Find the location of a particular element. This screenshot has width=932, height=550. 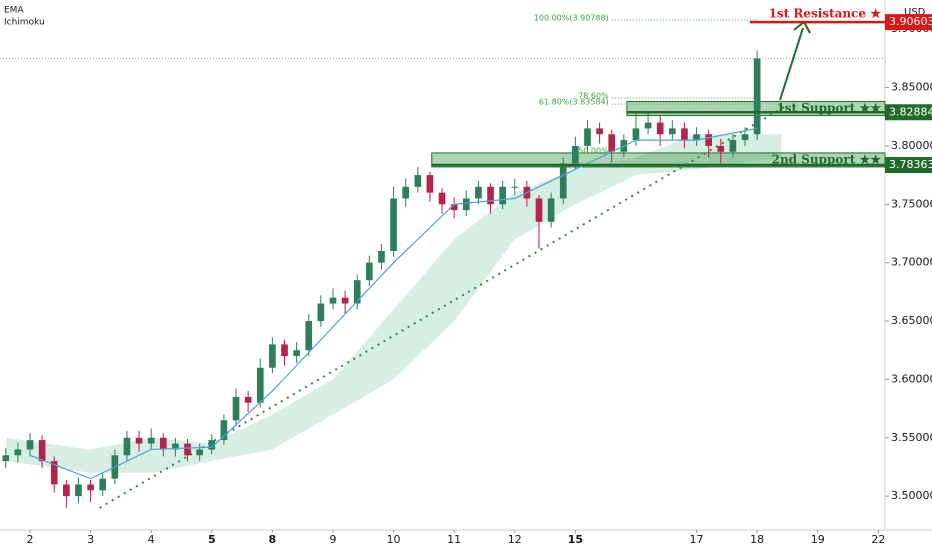

x-tick-label: 4 is located at coordinates (151, 539).